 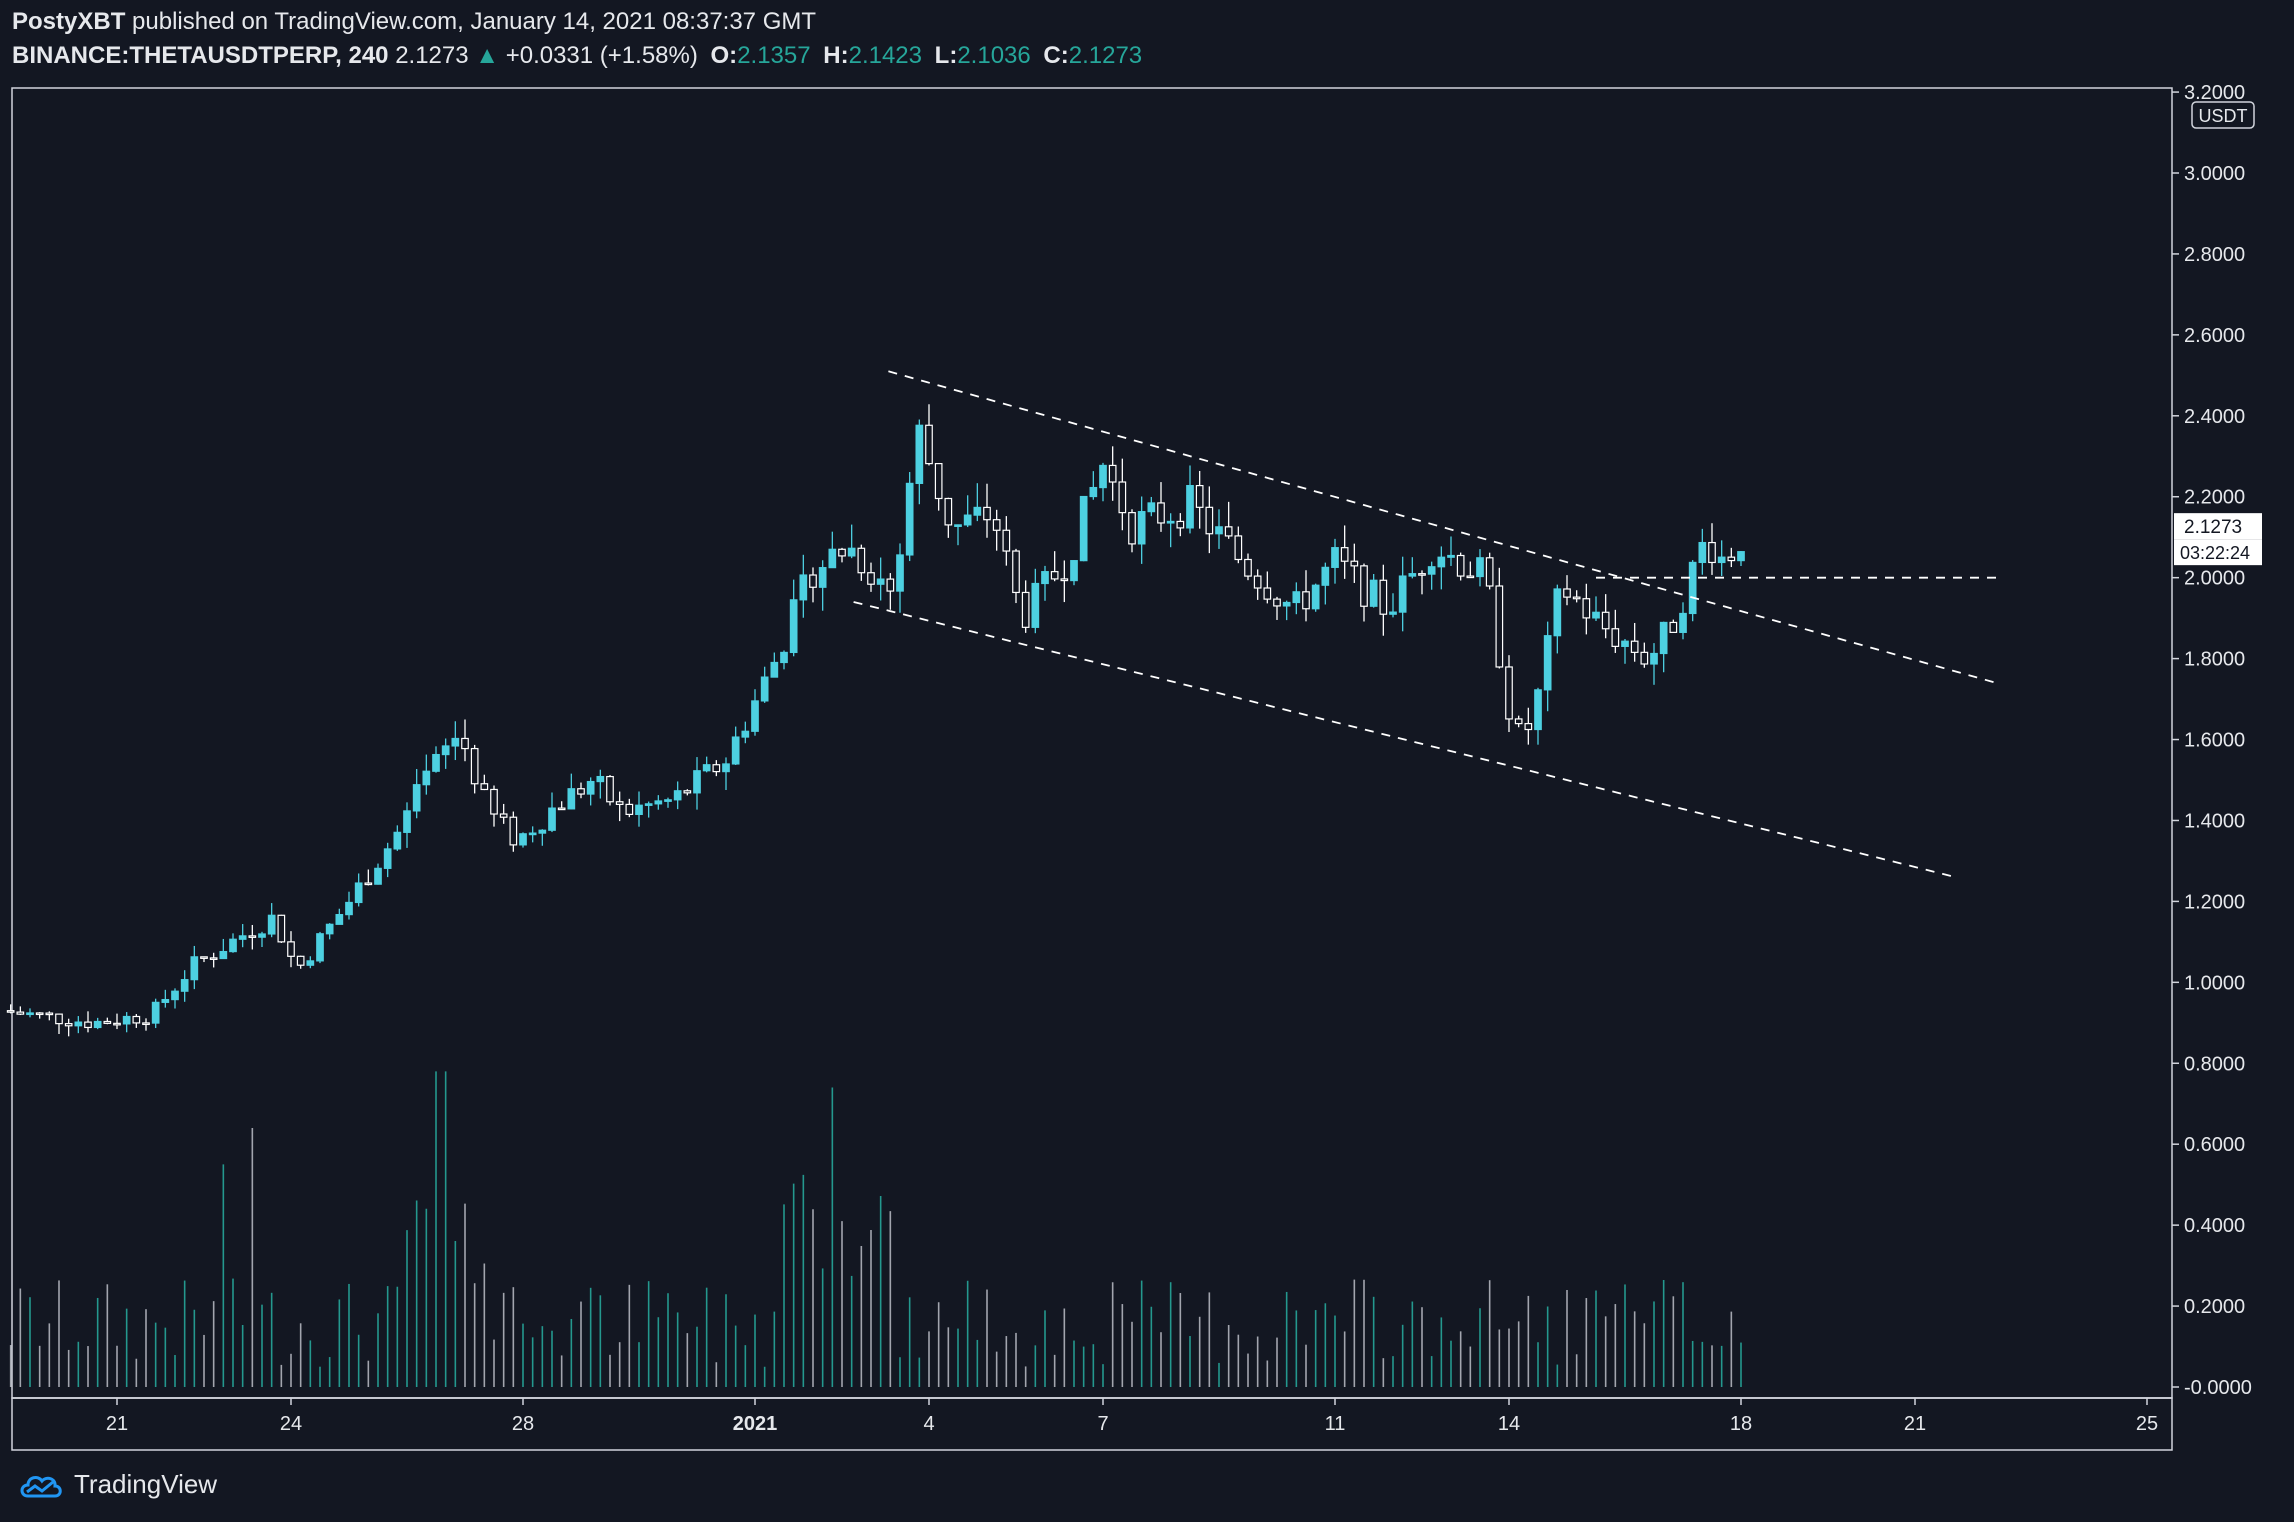 What do you see at coordinates (885, 55) in the screenshot?
I see `high-value: 2.1423` at bounding box center [885, 55].